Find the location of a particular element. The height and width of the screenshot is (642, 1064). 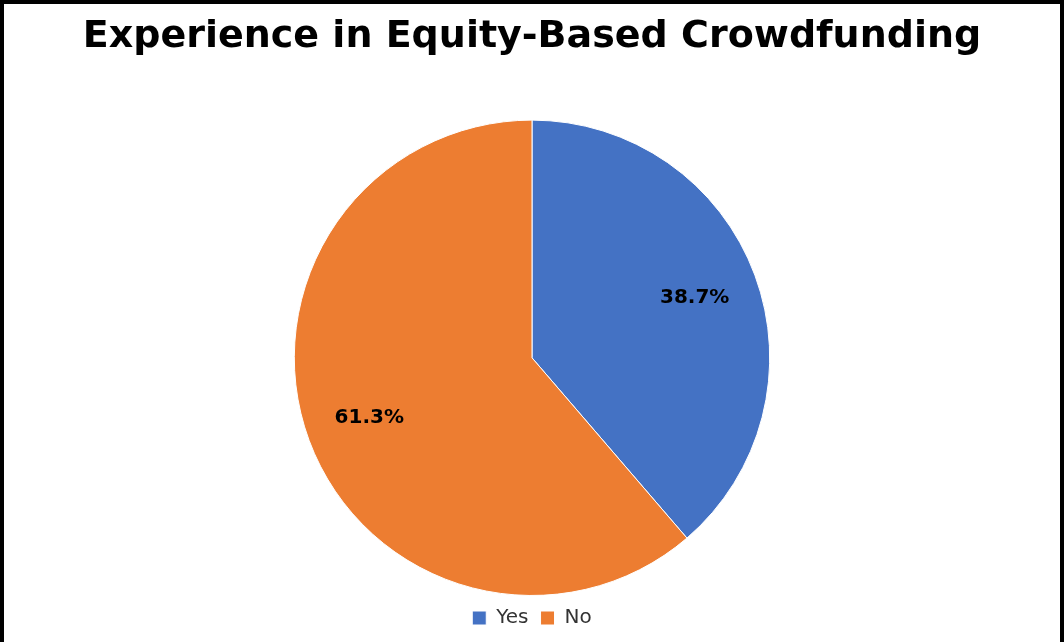

legend-label: Yes is located at coordinates (512, 616).